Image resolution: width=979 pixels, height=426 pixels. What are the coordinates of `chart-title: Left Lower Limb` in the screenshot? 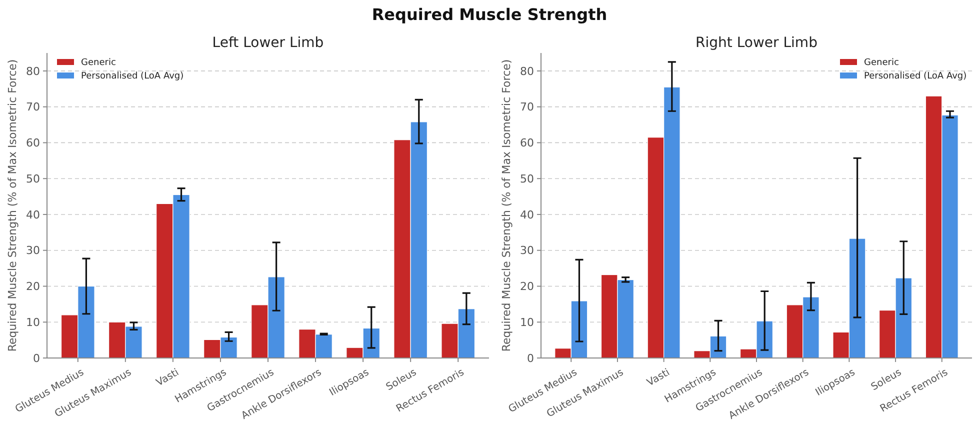 It's located at (268, 43).